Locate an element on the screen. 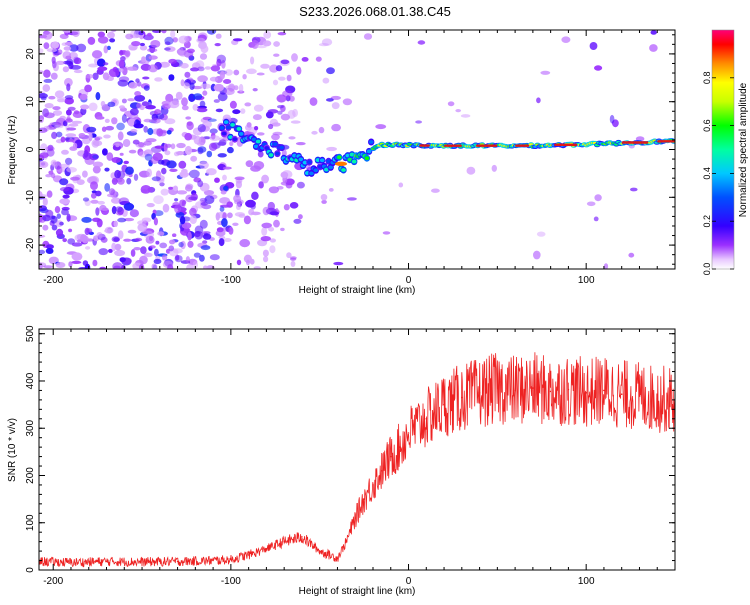 The image size is (750, 605). spectrogram-x-label: Height of straight line (km) is located at coordinates (357, 290).